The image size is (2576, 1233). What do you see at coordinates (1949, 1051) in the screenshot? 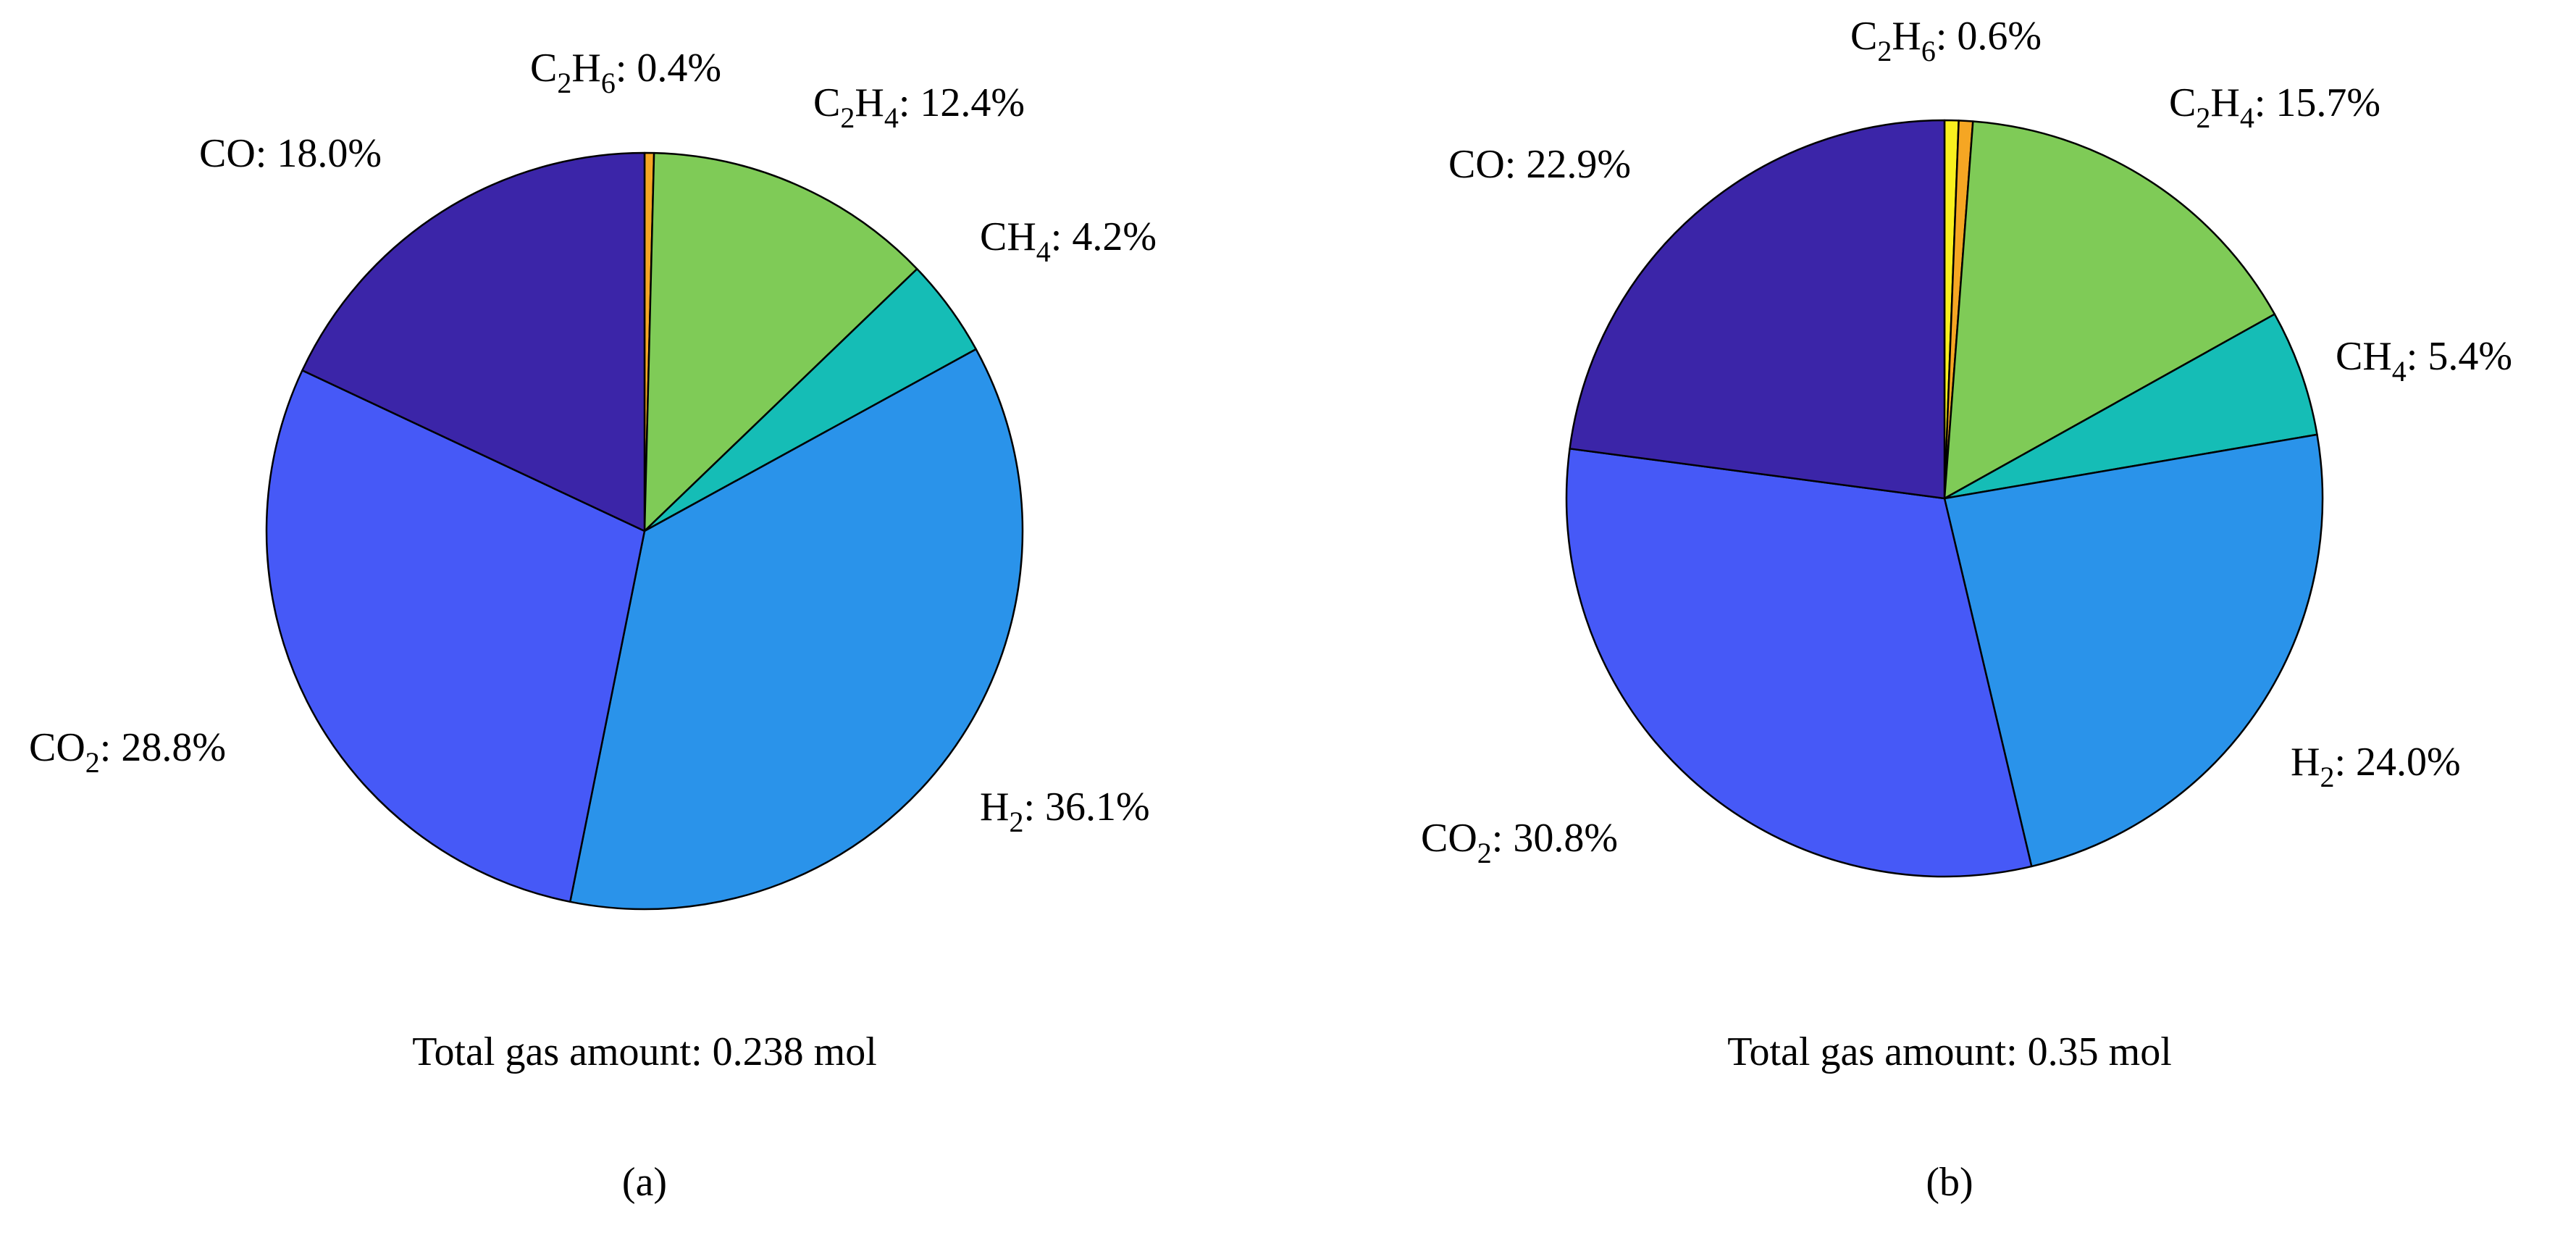
I see `pie-b-caption: Total gas amount: 0.35 mol` at bounding box center [1949, 1051].